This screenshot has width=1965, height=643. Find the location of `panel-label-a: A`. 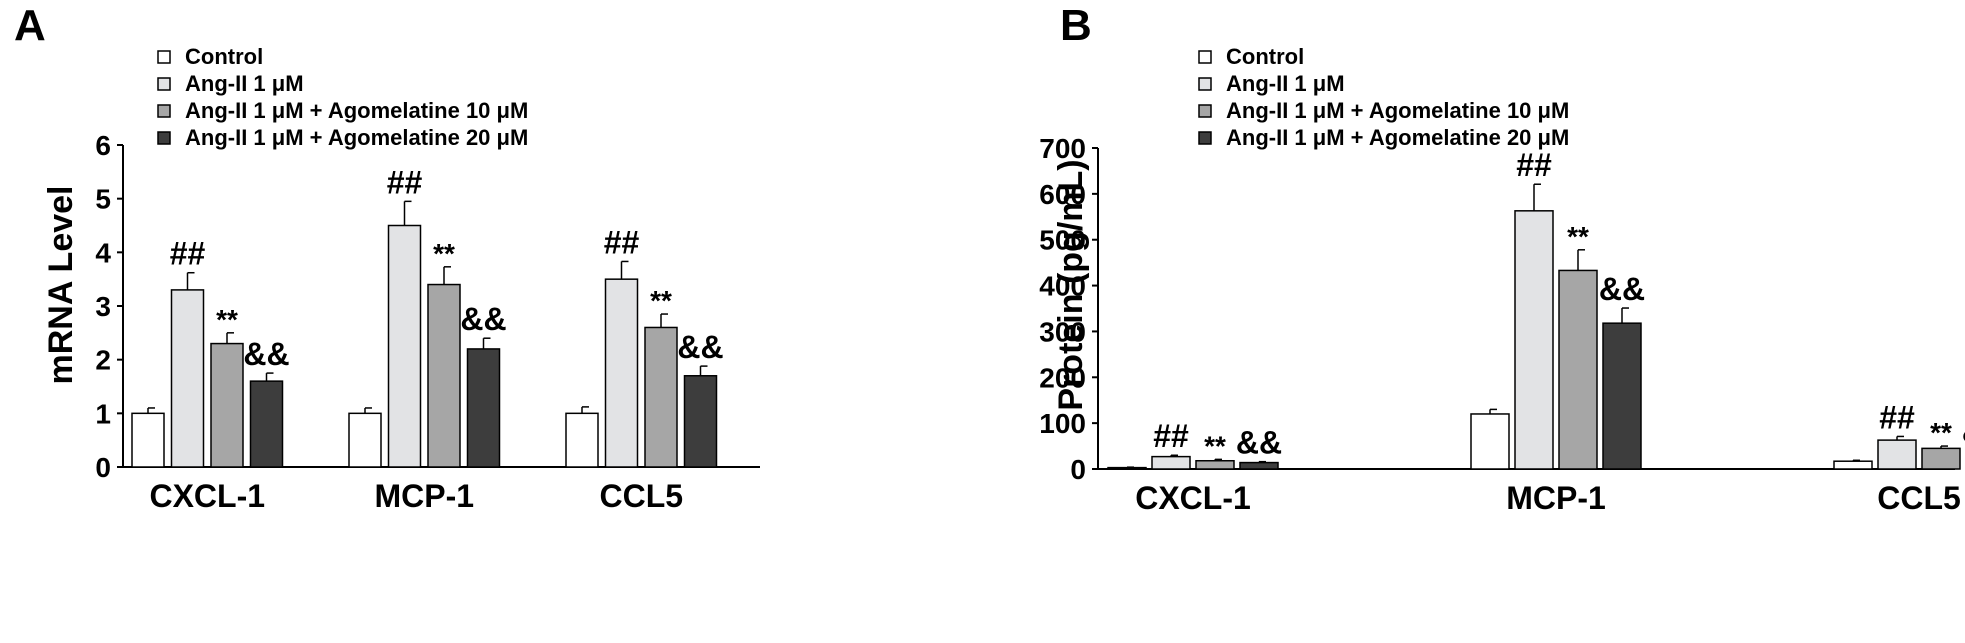

panel-label-a: A is located at coordinates (30, 25).